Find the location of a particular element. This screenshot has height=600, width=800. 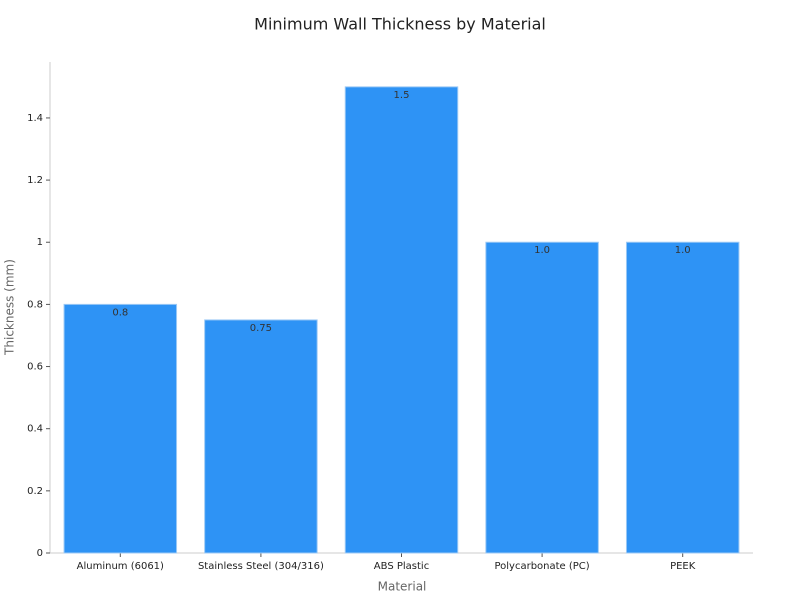

x-tick-label: Polycarbonate (PC) is located at coordinates (541, 566).